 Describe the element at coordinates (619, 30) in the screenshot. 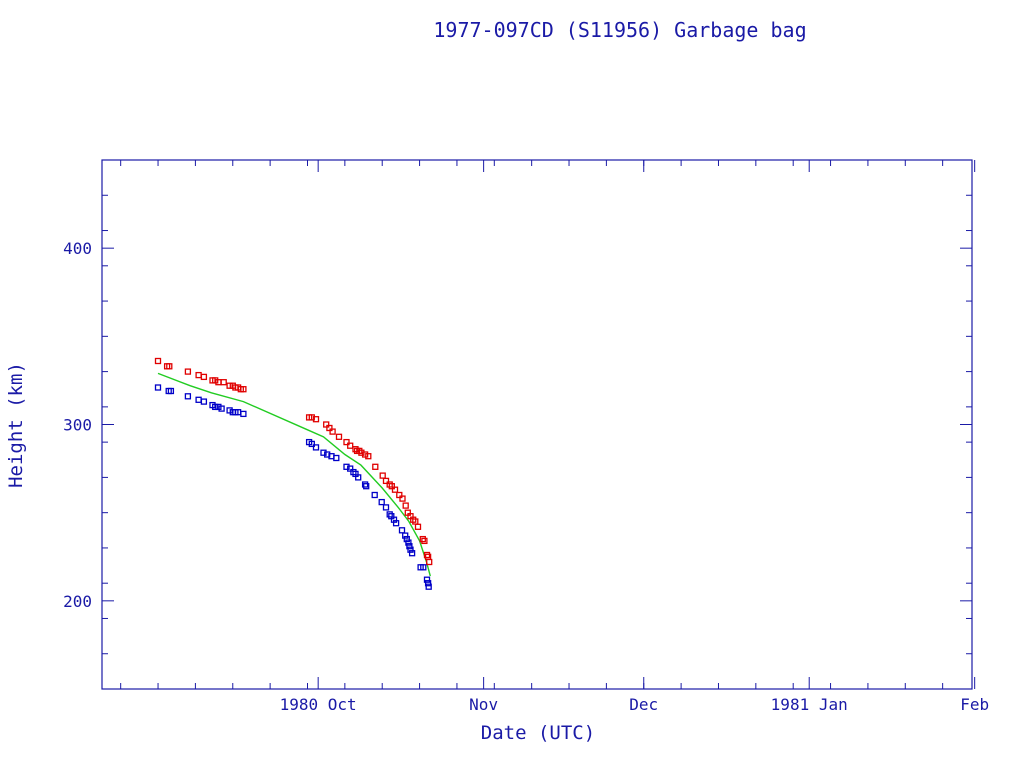

I see `chart-title: 1977-097CD (S11956) Garbage bag` at that location.